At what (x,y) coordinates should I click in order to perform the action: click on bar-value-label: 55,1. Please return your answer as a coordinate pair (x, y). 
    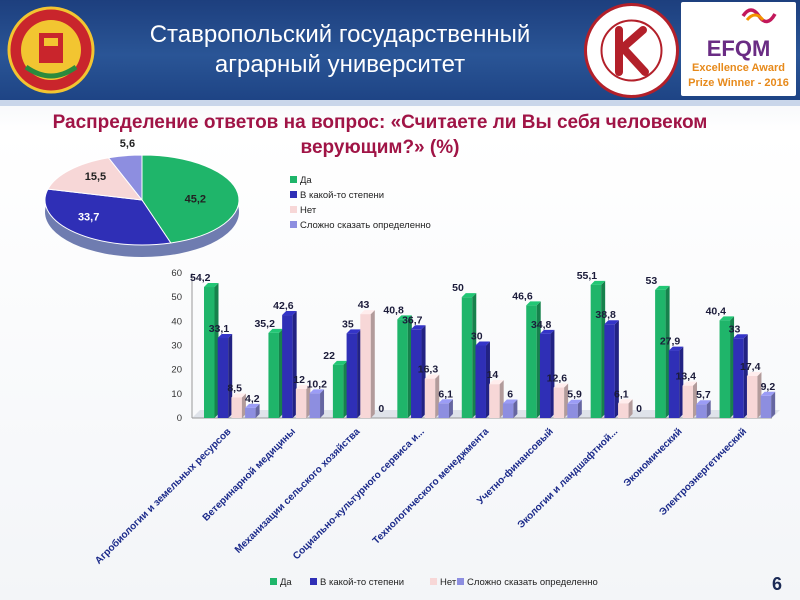
    Looking at the image, I should click on (587, 276).